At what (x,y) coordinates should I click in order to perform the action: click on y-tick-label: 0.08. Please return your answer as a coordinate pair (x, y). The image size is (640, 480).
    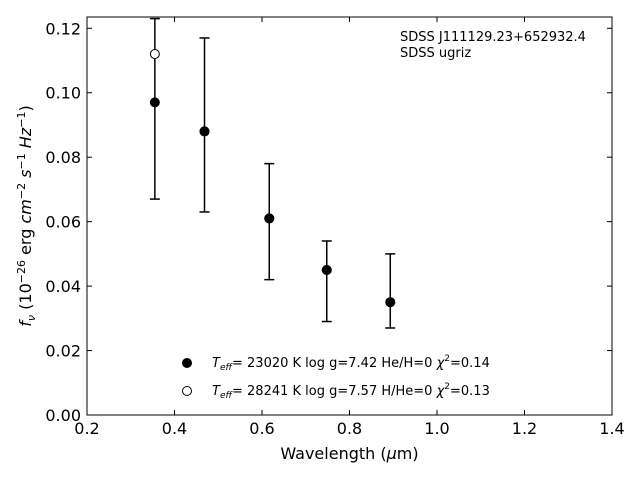
    Looking at the image, I should click on (63, 157).